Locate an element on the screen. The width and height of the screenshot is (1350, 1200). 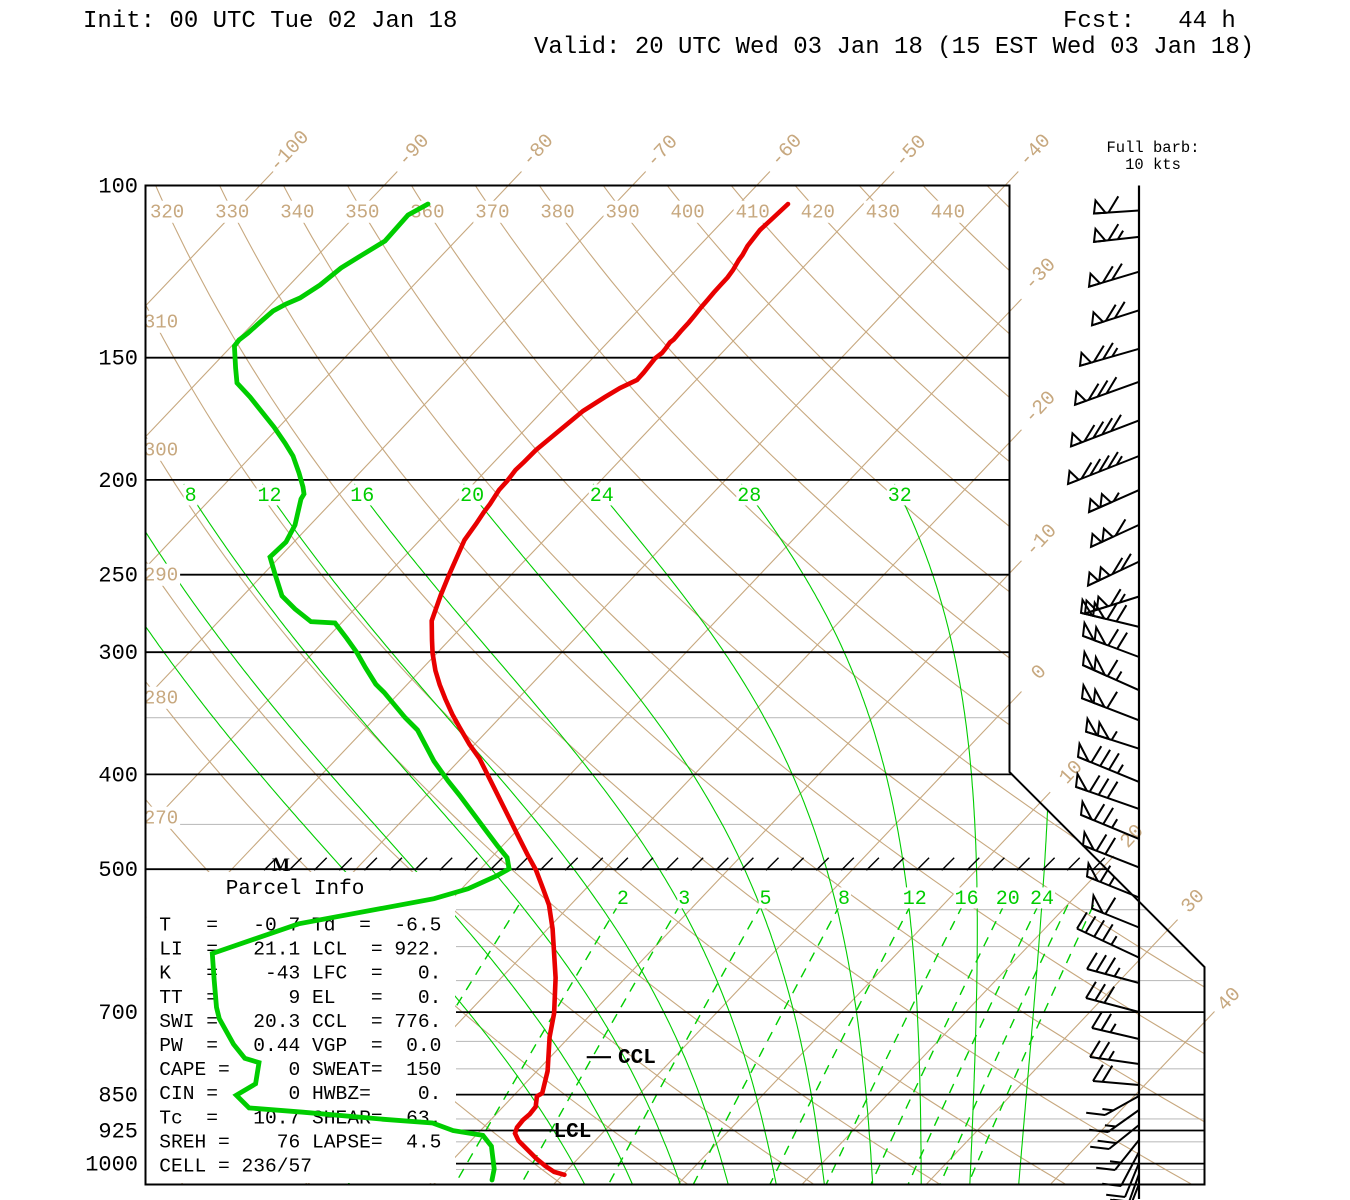
svg-text: 10 kts is located at coordinates (1153, 165).